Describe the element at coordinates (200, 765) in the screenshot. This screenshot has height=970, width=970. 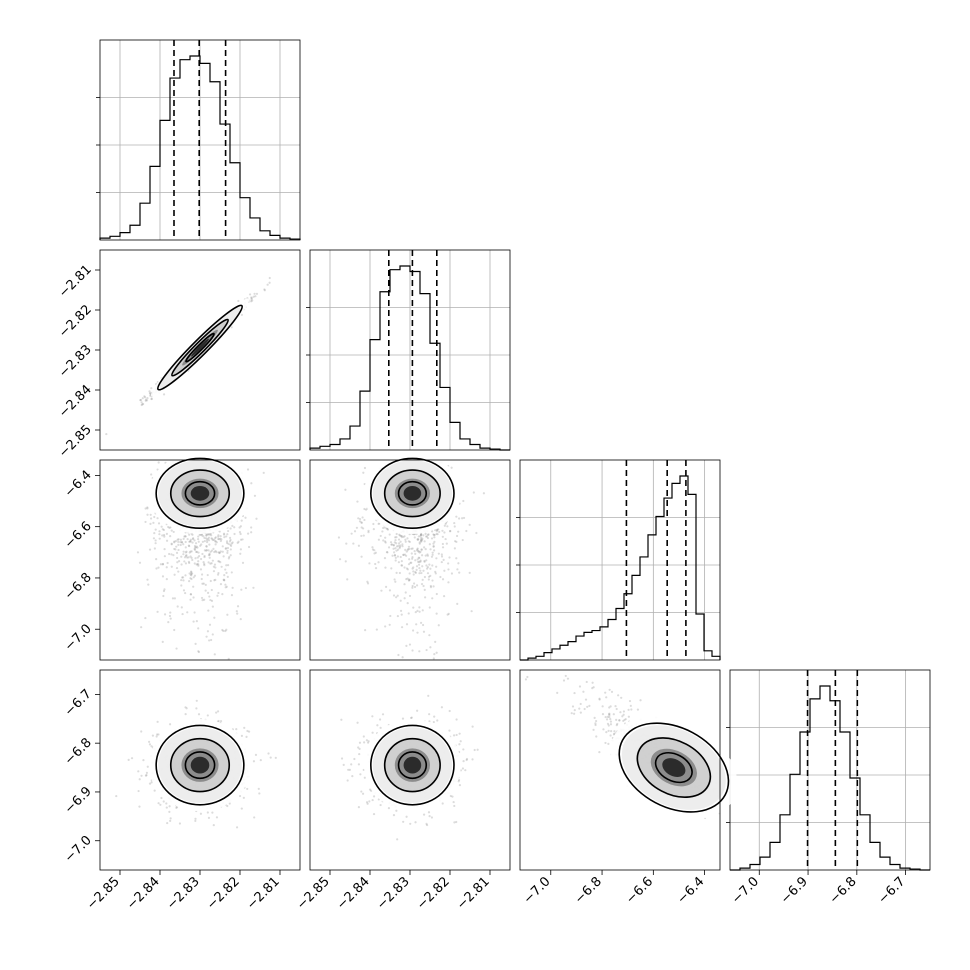
I see `density-shade` at that location.